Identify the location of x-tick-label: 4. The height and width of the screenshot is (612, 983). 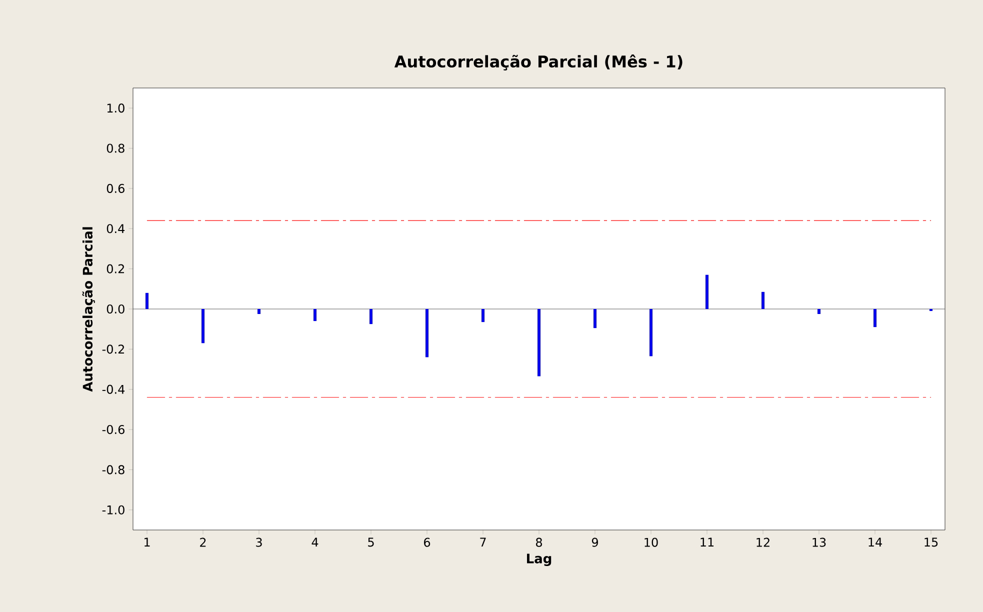
(315, 542).